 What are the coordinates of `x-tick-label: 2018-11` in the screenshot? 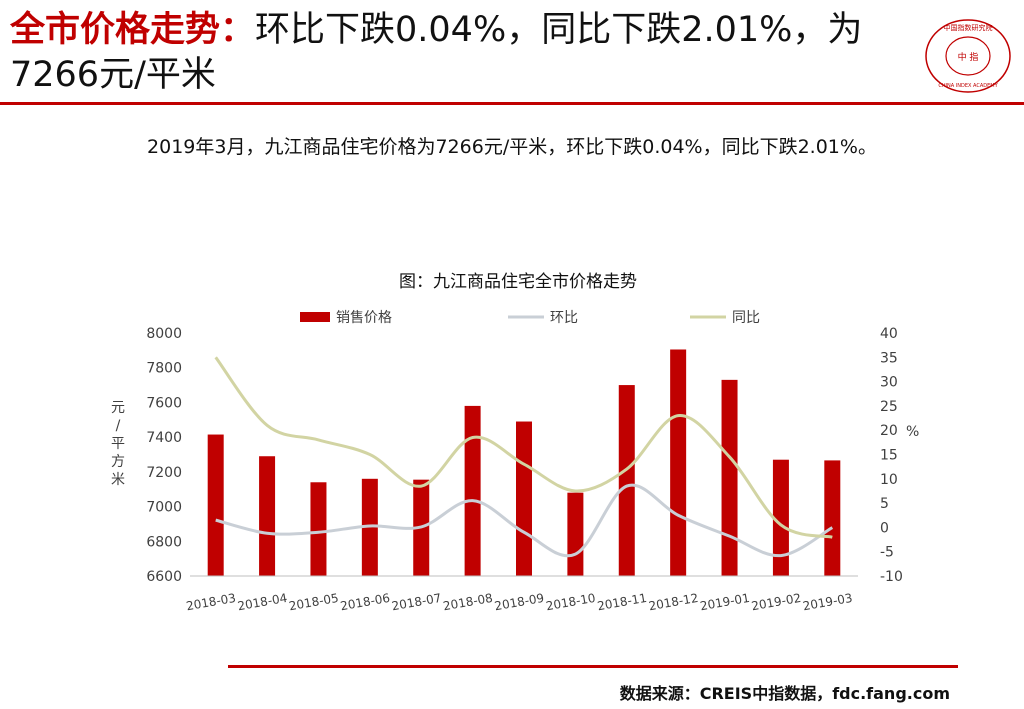 It's located at (622, 602).